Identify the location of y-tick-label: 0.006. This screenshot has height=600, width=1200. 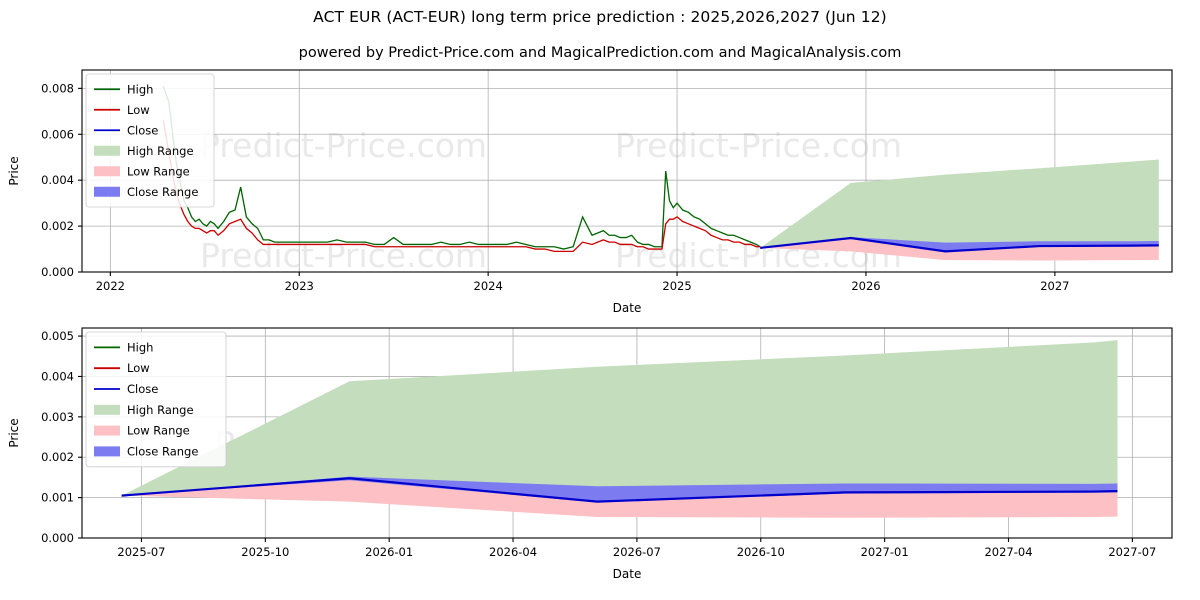
(57, 134).